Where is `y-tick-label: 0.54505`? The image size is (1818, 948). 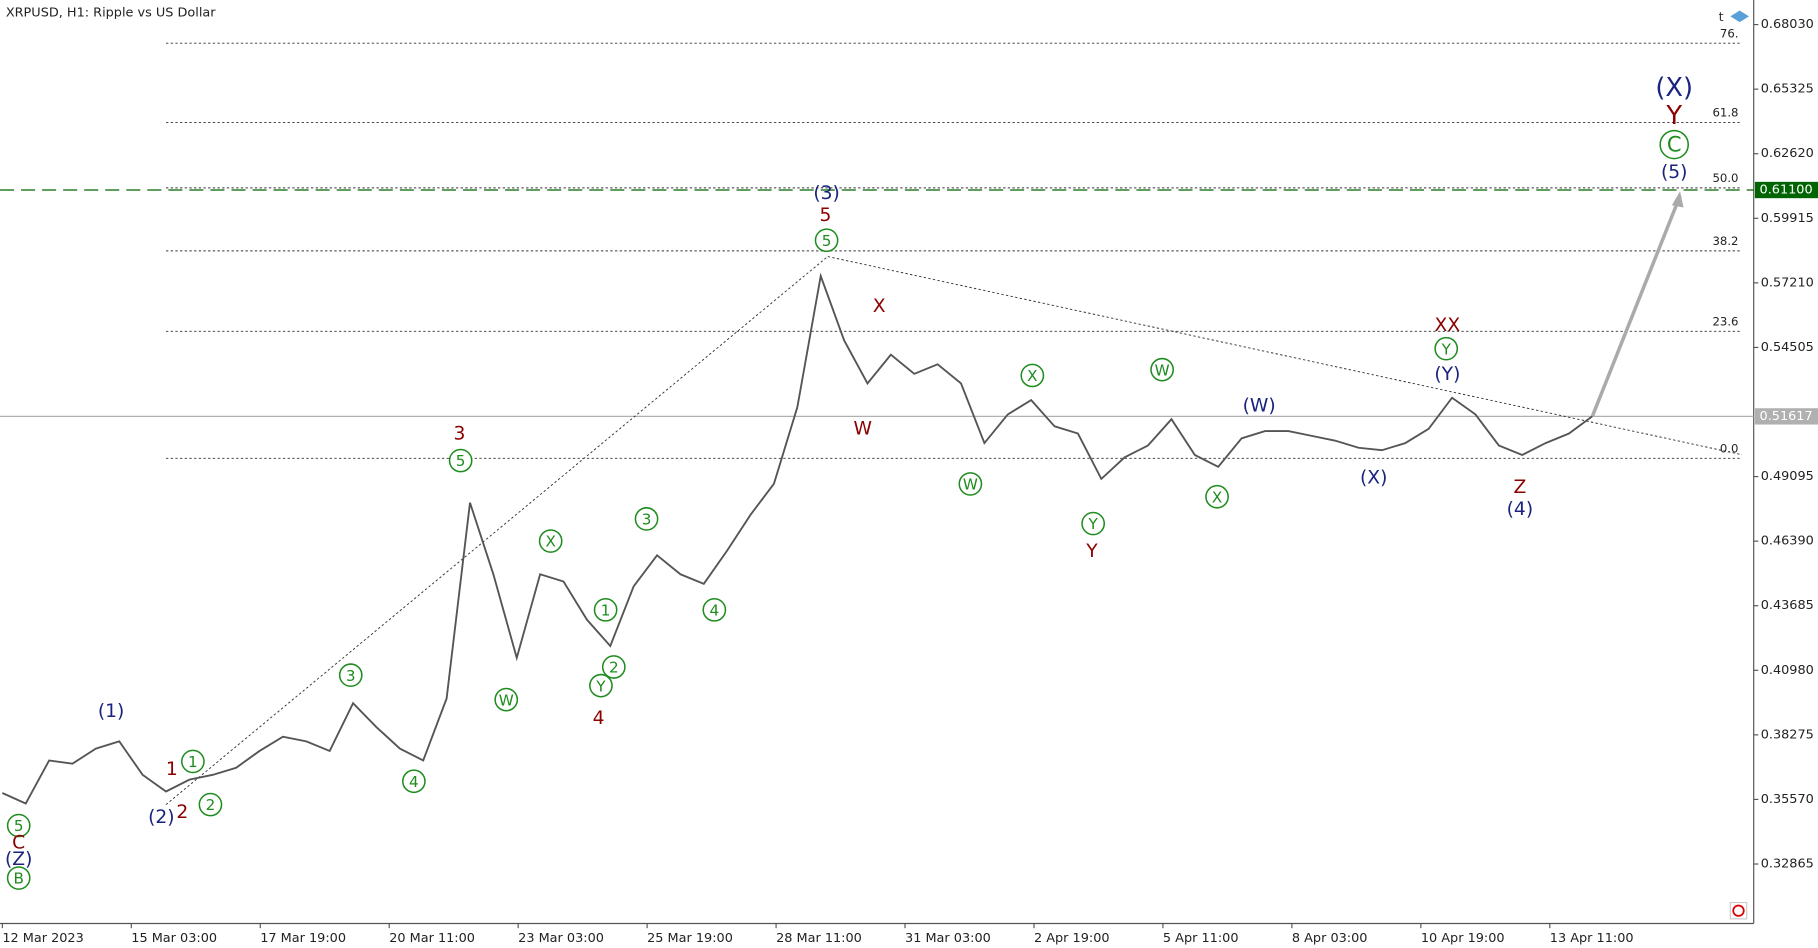 y-tick-label: 0.54505 is located at coordinates (1787, 347).